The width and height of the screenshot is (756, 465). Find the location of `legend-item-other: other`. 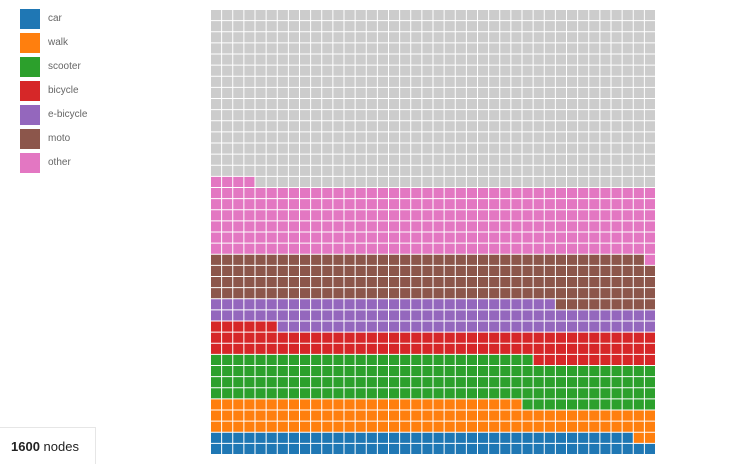

legend-item-other: other is located at coordinates (100, 163).